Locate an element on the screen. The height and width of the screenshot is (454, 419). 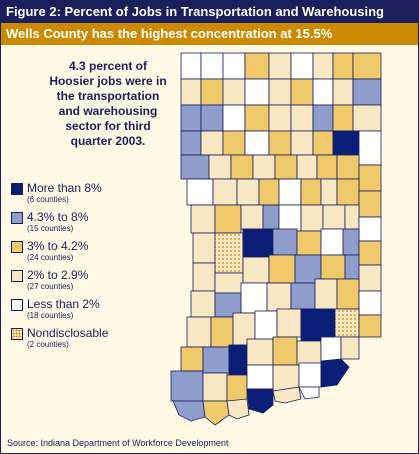
legend-label: More than 8% is located at coordinates (64, 188).